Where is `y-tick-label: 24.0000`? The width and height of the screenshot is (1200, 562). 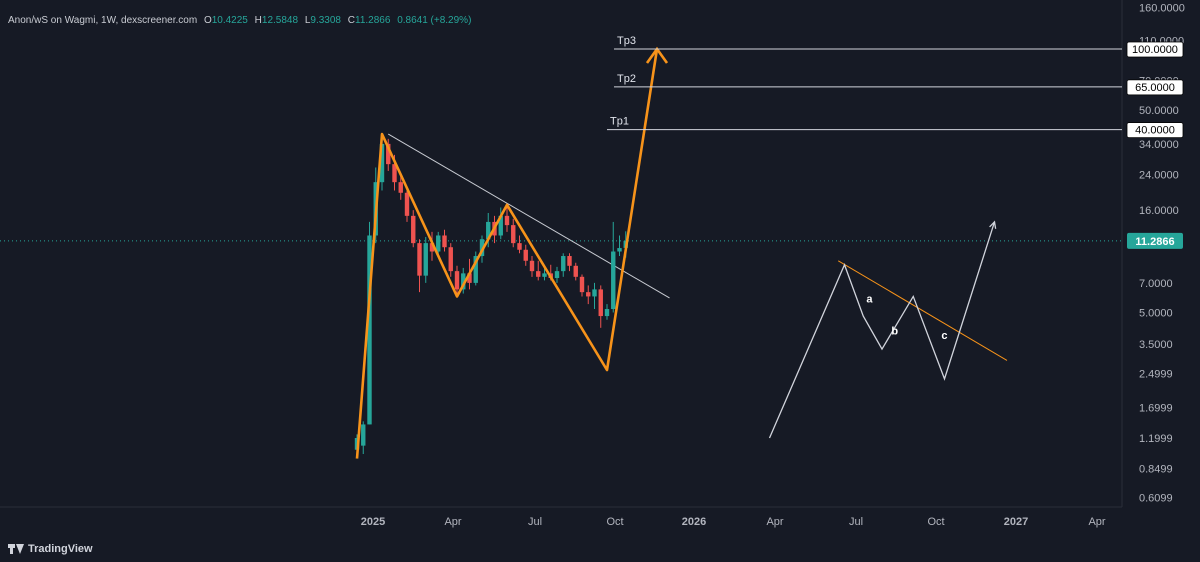
y-tick-label: 24.0000 is located at coordinates (1159, 176).